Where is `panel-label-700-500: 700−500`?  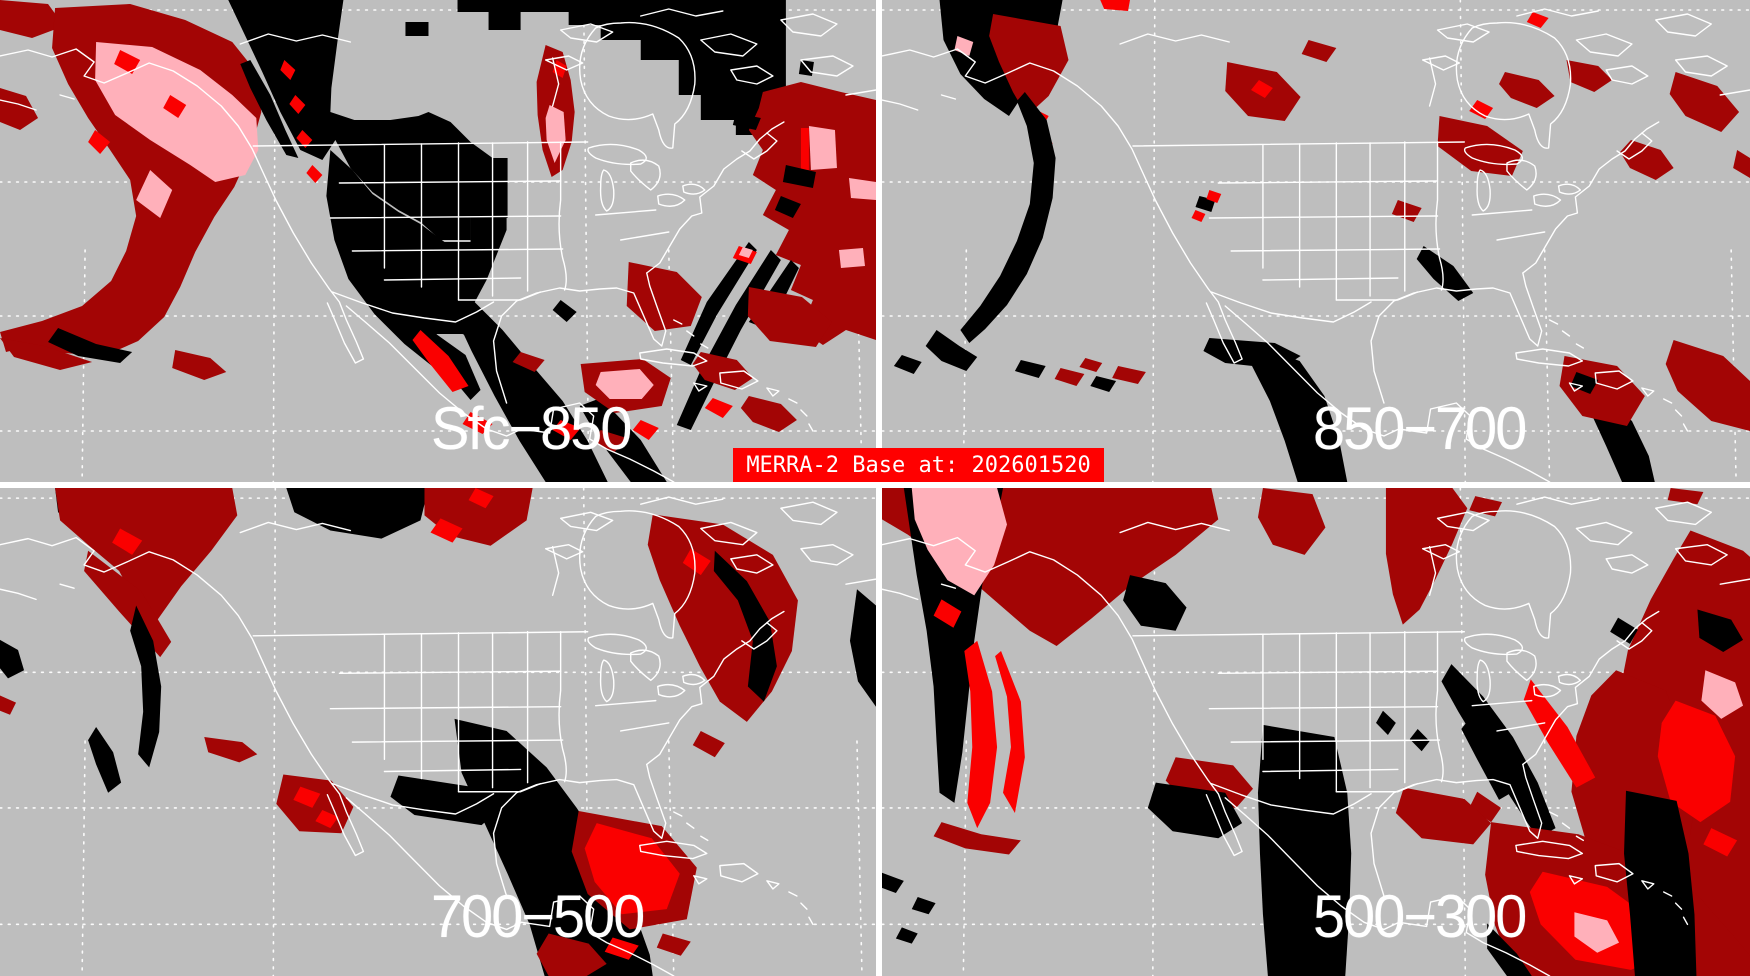 panel-label-700-500: 700−500 is located at coordinates (538, 916).